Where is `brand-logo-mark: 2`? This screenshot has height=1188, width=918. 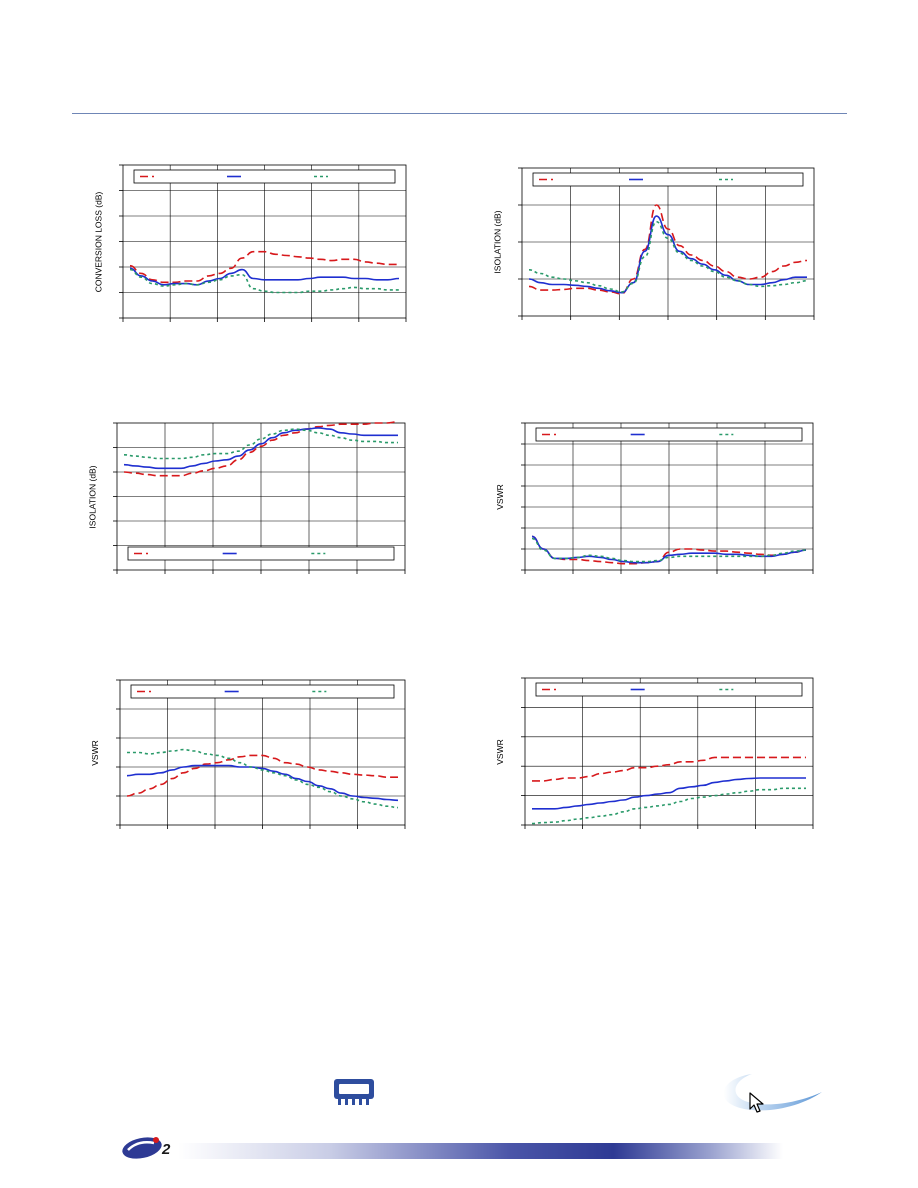
brand-logo-mark: 2 is located at coordinates (166, 1149).